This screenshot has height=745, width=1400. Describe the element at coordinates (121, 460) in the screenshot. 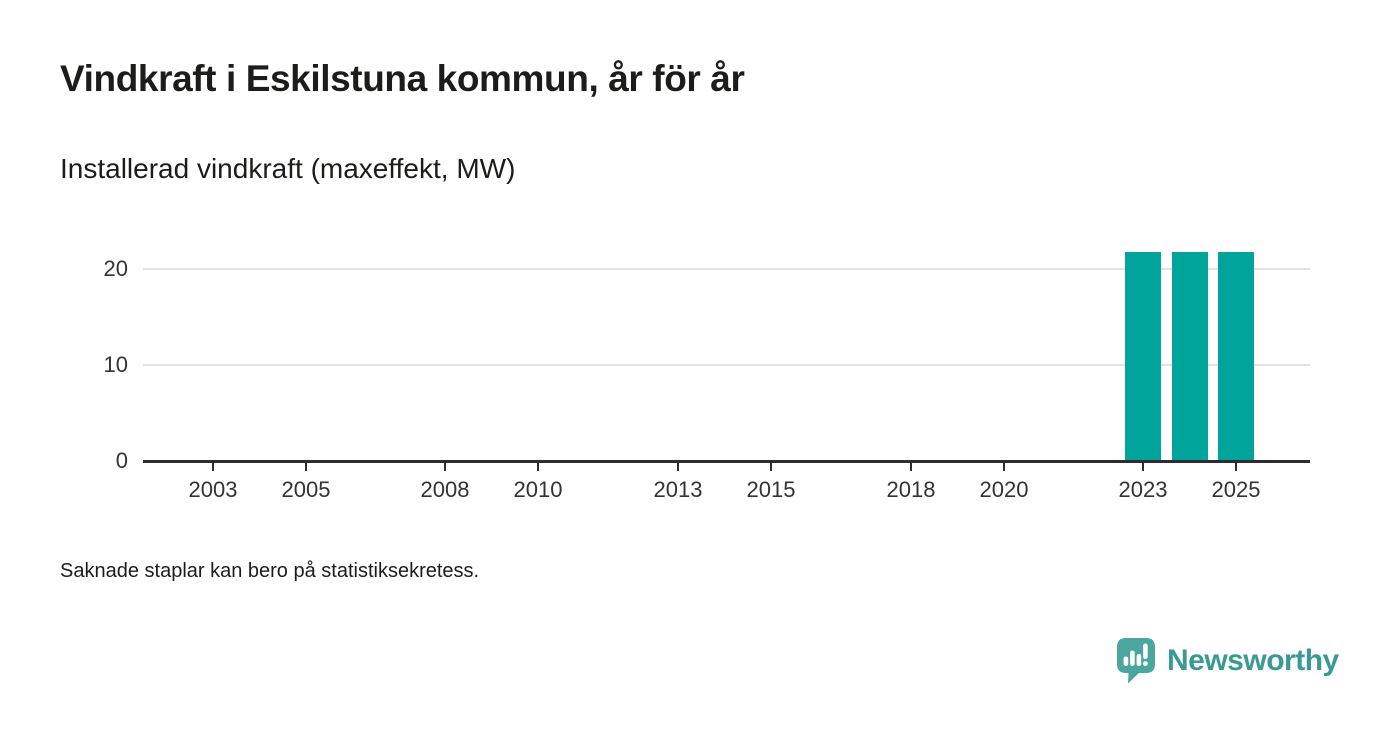

I see `y-axis-label-0: 0` at that location.